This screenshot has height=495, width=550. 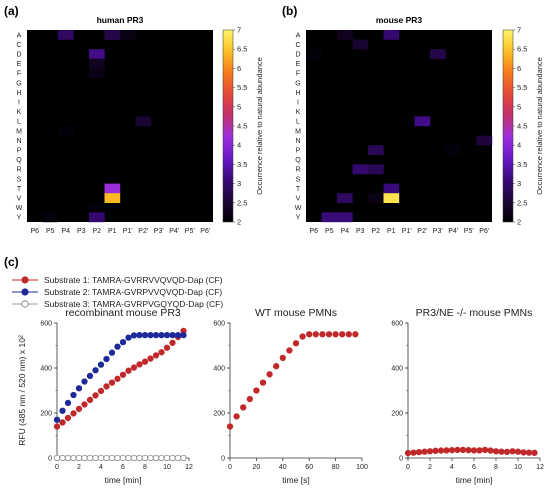 What do you see at coordinates (257, 467) in the screenshot?
I see `x-tick-label: 20` at bounding box center [257, 467].